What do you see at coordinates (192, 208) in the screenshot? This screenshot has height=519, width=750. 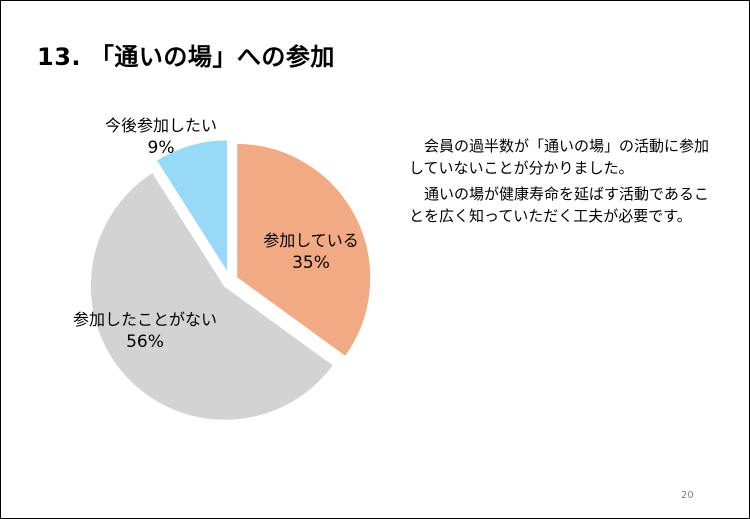 I see `slice-want-to-join` at bounding box center [192, 208].